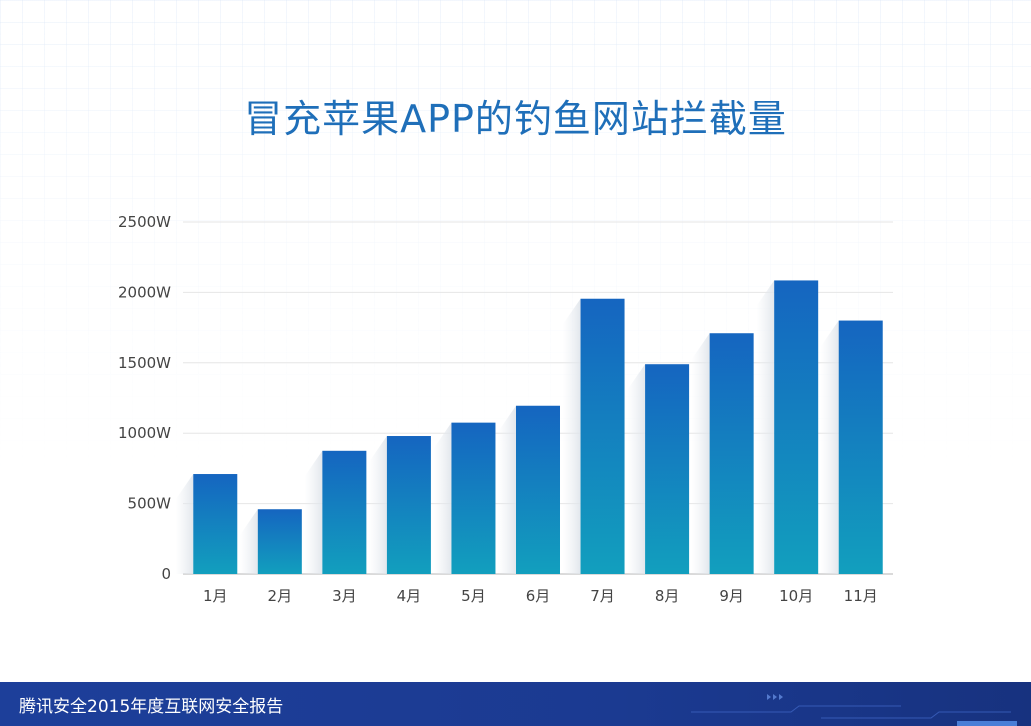  Describe the element at coordinates (150, 504) in the screenshot. I see `y-tick-label: 500W` at that location.